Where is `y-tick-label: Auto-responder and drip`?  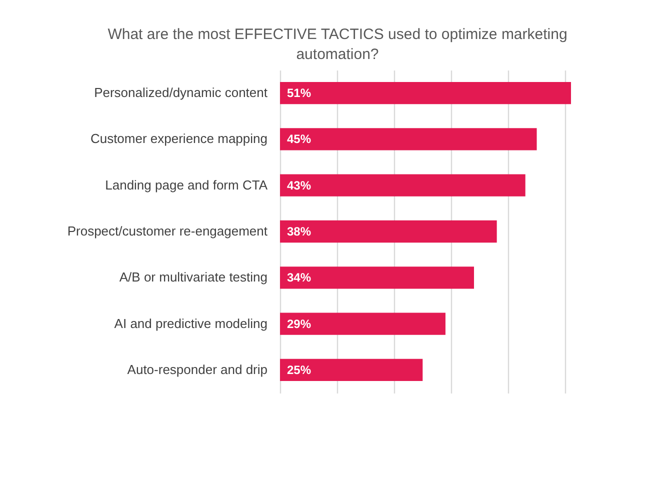
y-tick-label: Auto-responder and drip is located at coordinates (197, 369).